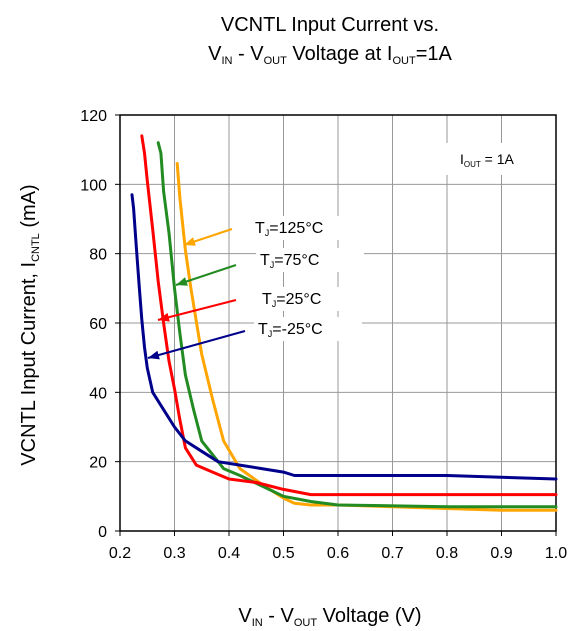 The width and height of the screenshot is (569, 631). I want to click on x-tick-label: 1.0, so click(556, 553).